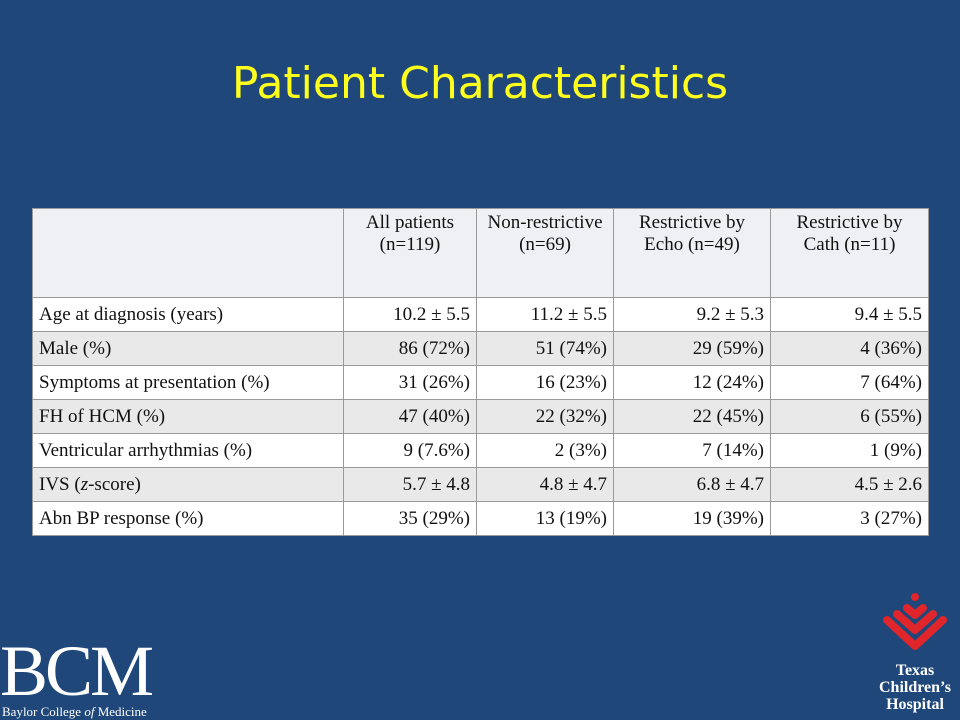 This screenshot has height=720, width=960. What do you see at coordinates (849, 484) in the screenshot?
I see `table-cell: 4.5 ± 2.6` at bounding box center [849, 484].